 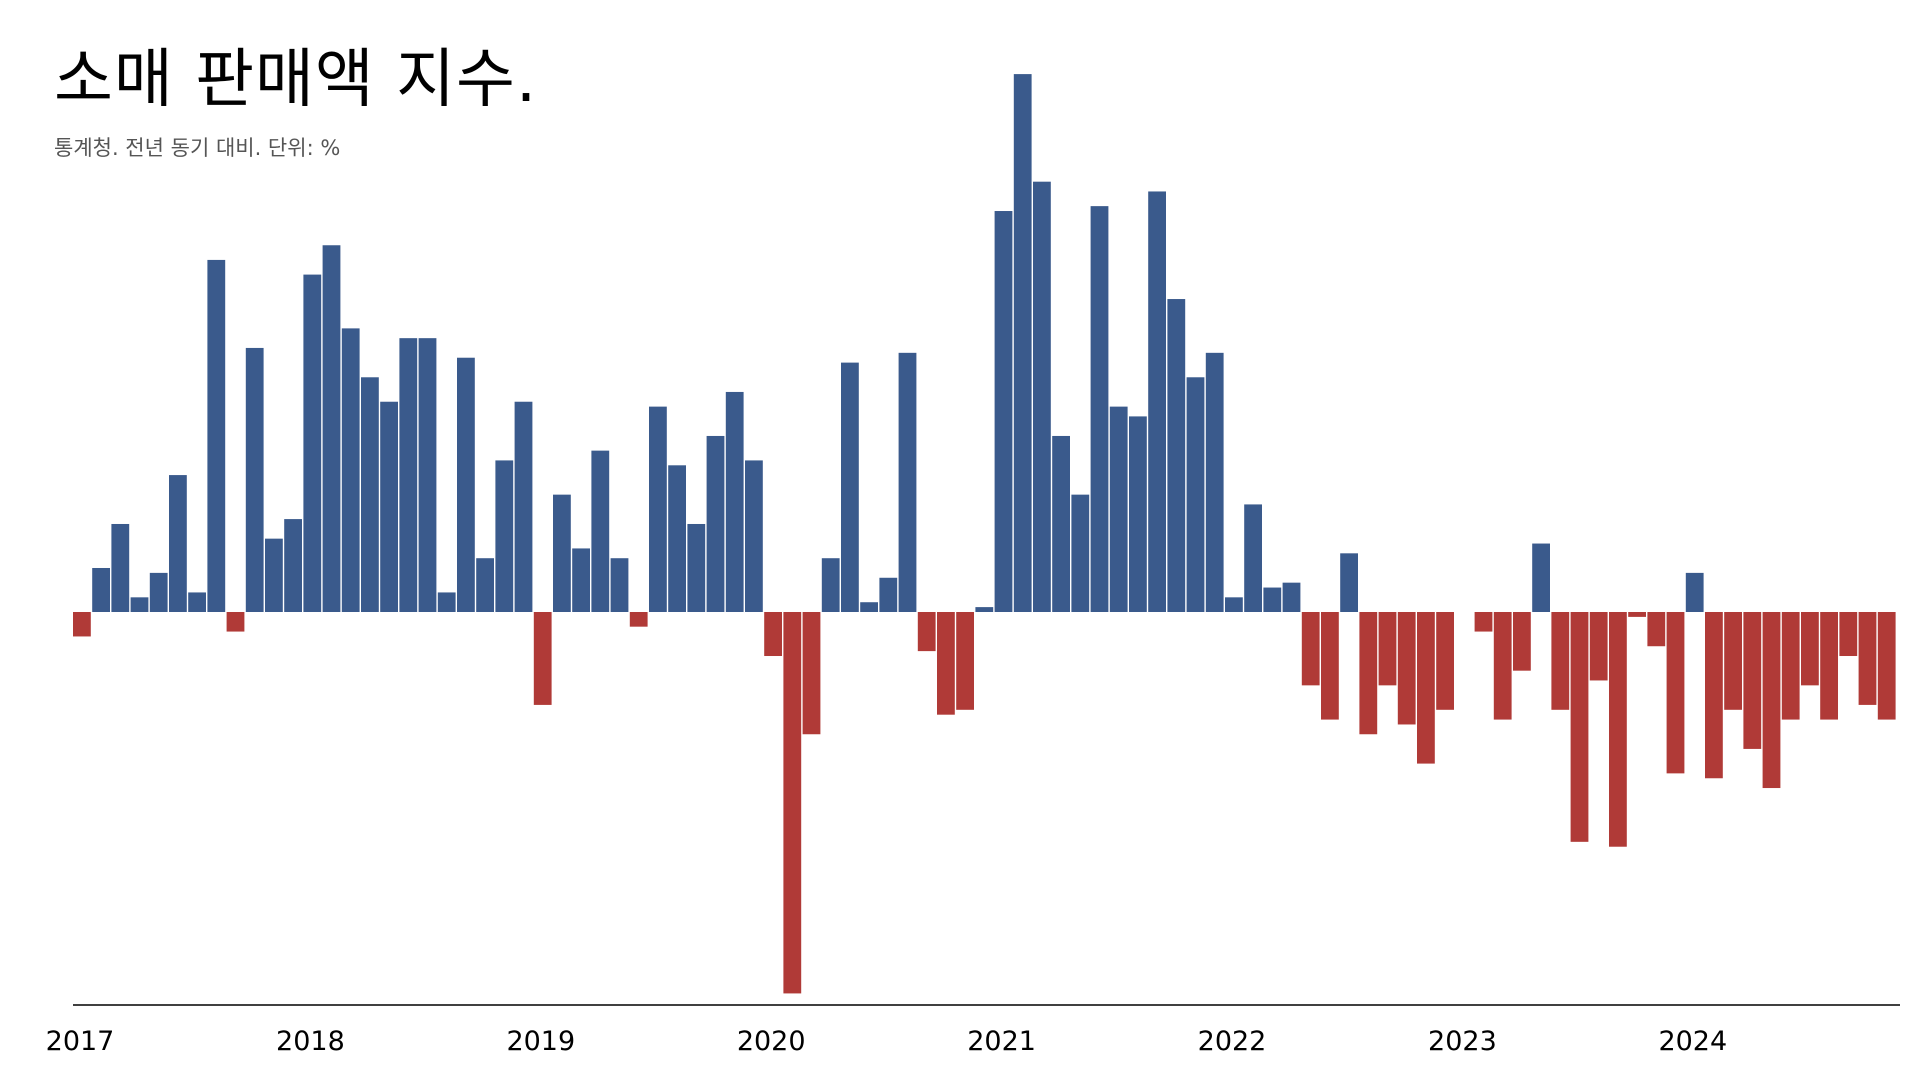 What do you see at coordinates (310, 1041) in the screenshot?
I see `x-tick-label: 2018` at bounding box center [310, 1041].